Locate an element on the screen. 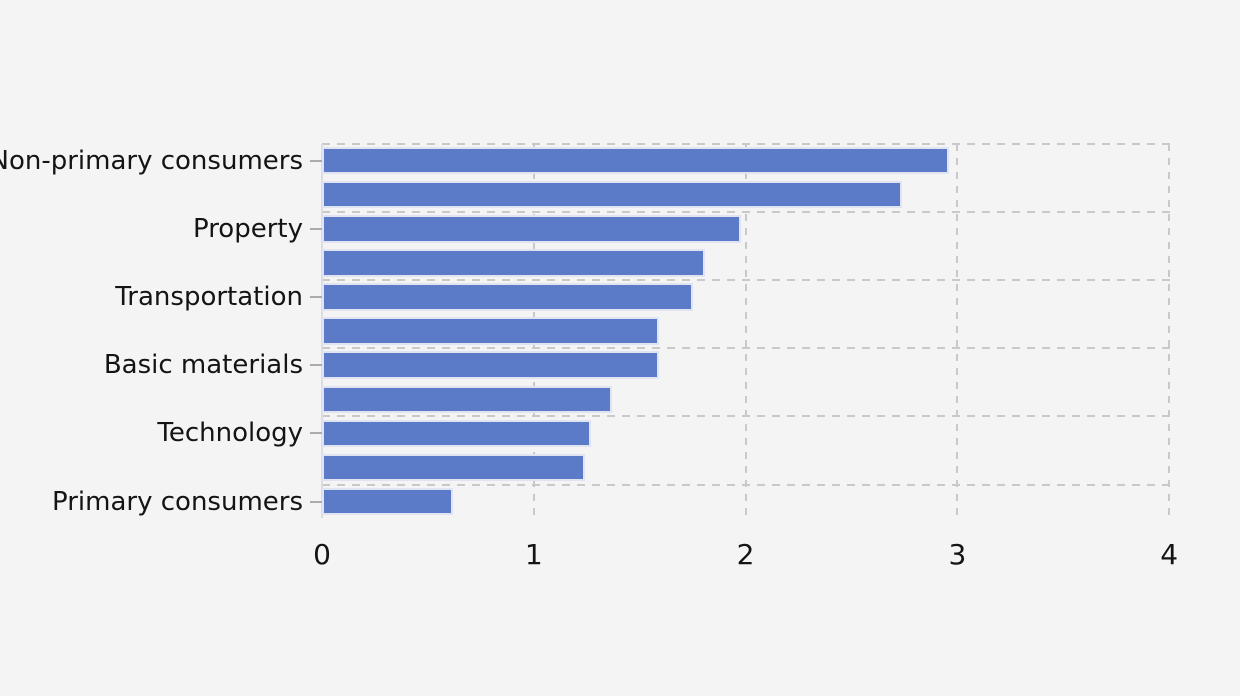  category-label: Basic materials is located at coordinates (203, 365).